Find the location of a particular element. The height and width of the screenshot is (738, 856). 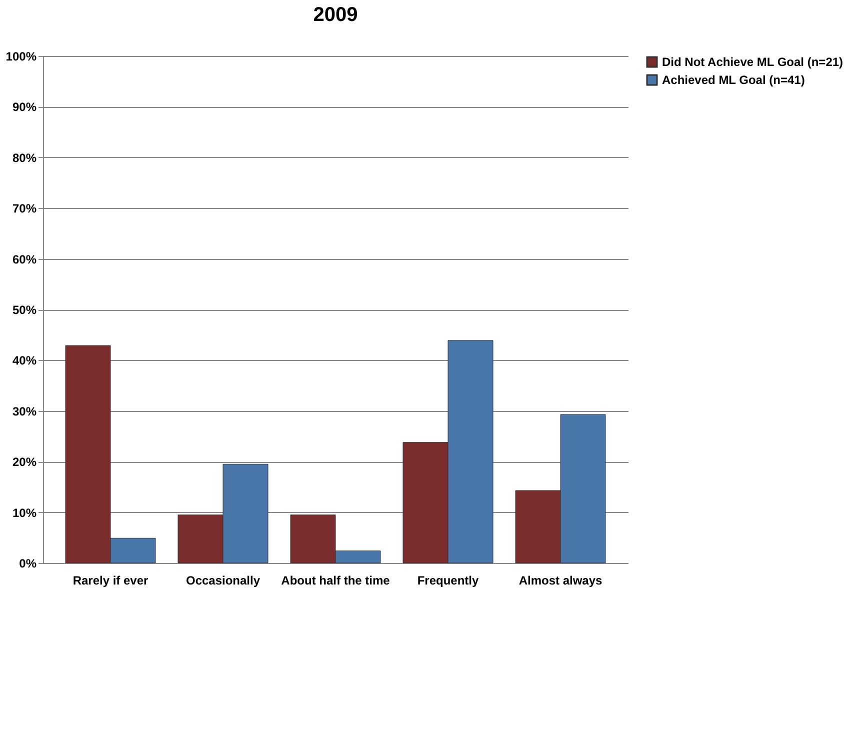

chart-title: 2009 is located at coordinates (335, 15).